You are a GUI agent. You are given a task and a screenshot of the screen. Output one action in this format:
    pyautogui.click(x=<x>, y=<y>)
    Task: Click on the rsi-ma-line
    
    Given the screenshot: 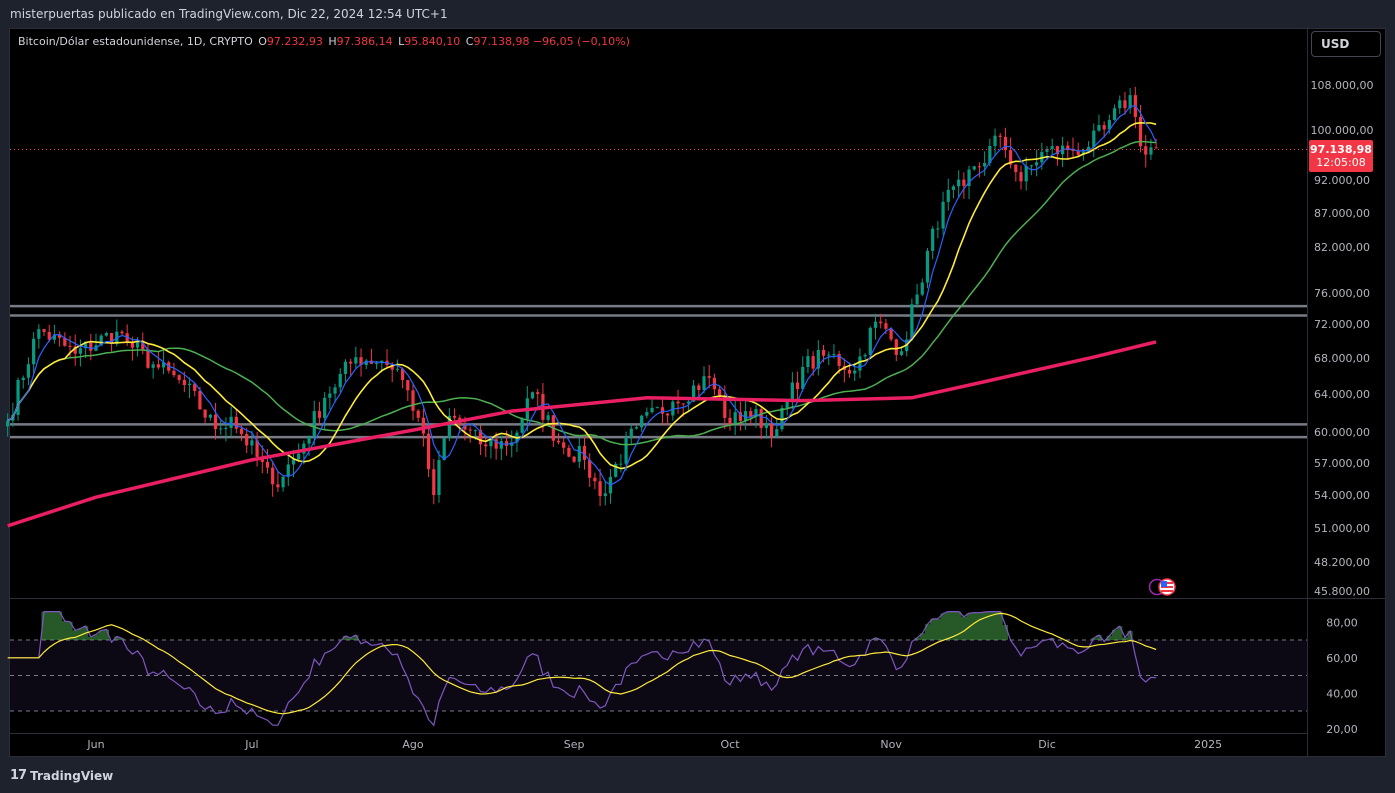 What is the action you would take?
    pyautogui.click(x=582, y=663)
    